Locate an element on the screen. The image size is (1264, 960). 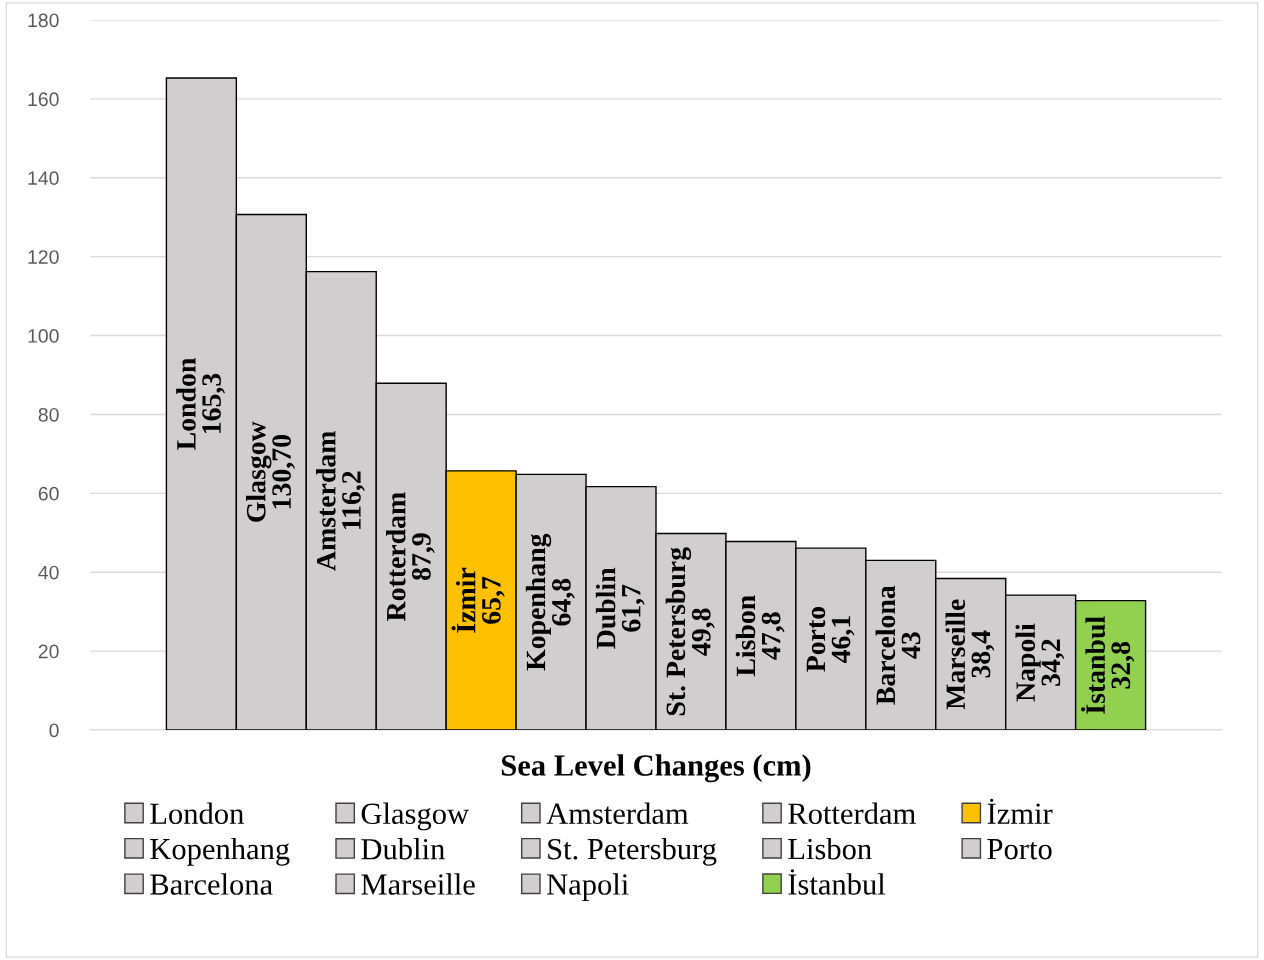
data-label: 61,7 is located at coordinates (633, 608).